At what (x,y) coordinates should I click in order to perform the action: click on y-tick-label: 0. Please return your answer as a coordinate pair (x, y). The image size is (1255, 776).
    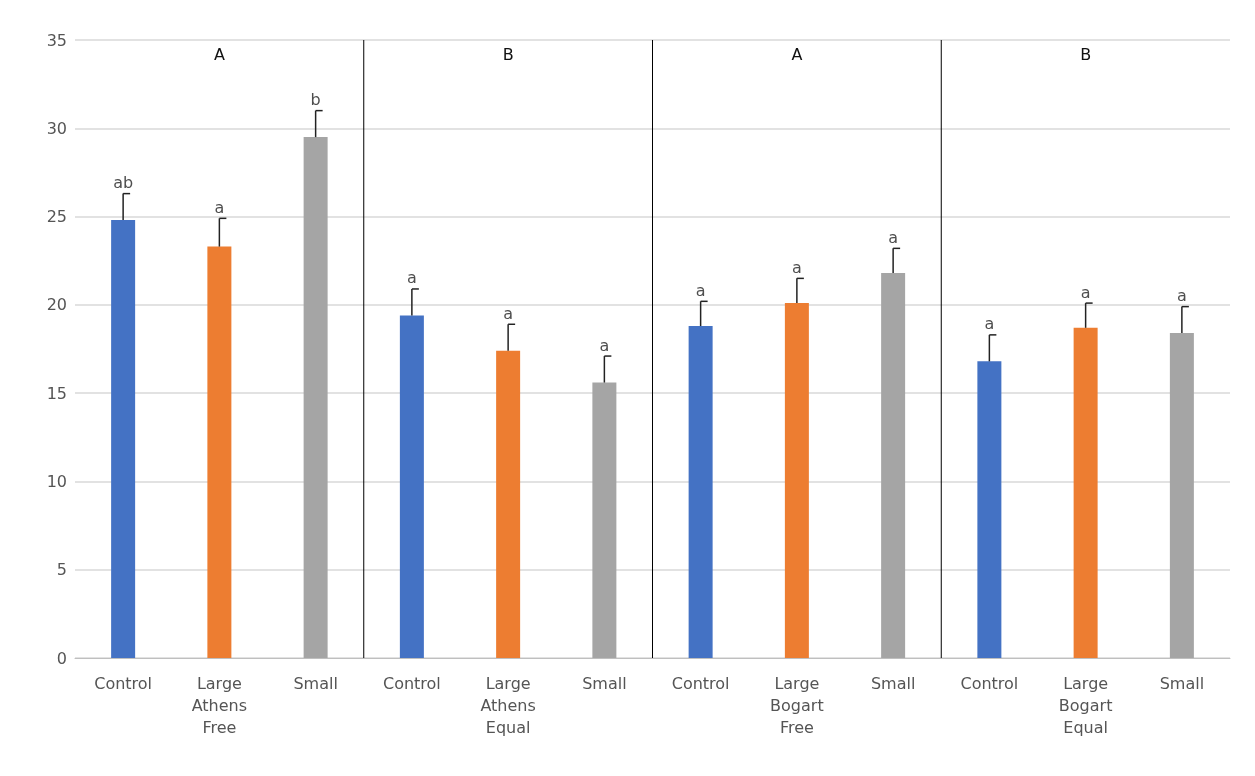
    Looking at the image, I should click on (61, 658).